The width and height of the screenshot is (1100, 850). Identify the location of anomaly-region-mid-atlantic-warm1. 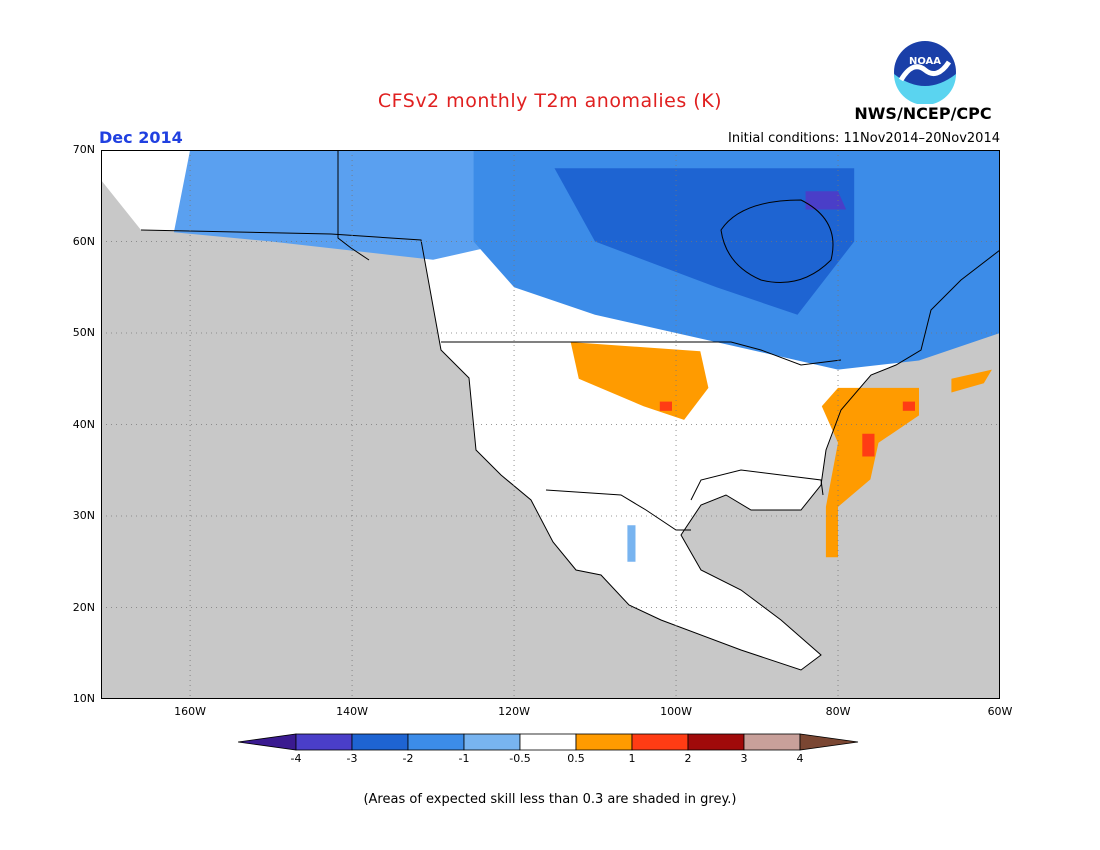
(868, 445).